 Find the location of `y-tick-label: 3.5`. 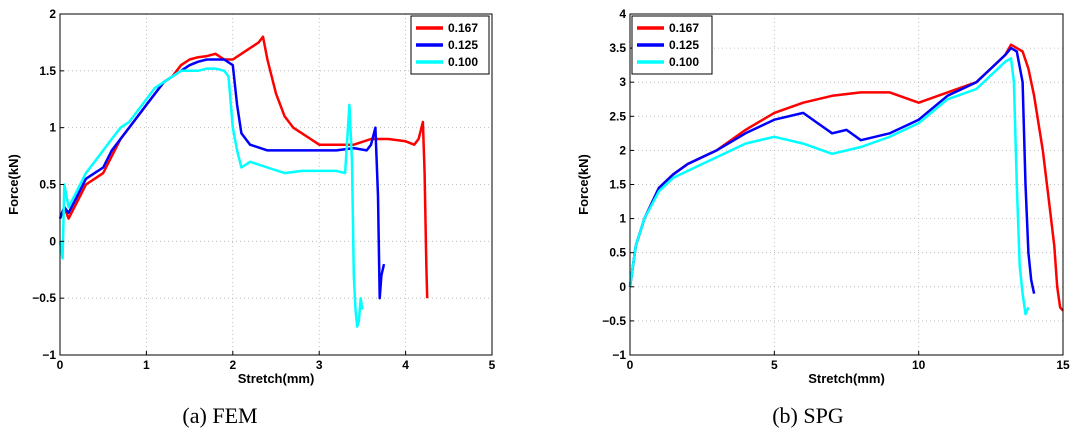

y-tick-label: 3.5 is located at coordinates (617, 48).